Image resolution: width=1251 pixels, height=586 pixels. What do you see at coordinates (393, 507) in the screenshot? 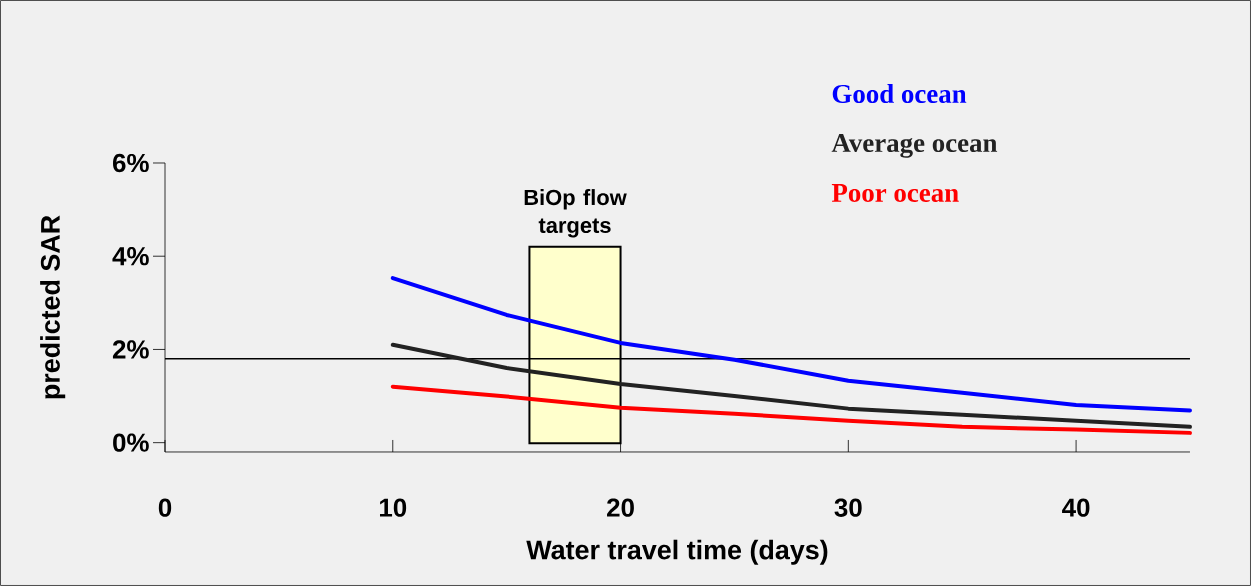
I see `x-tick-label: 10` at bounding box center [393, 507].